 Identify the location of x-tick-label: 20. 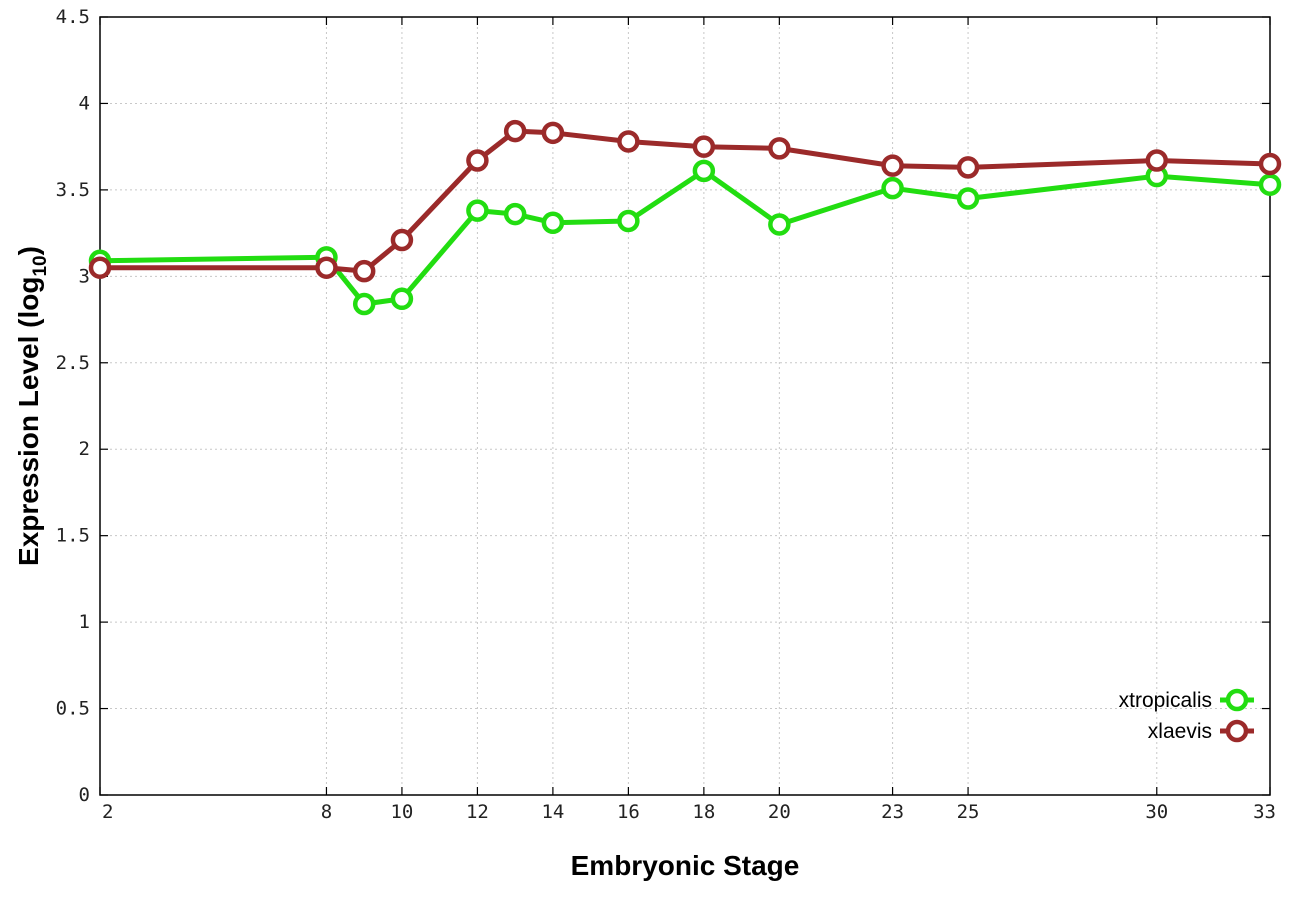
(779, 812).